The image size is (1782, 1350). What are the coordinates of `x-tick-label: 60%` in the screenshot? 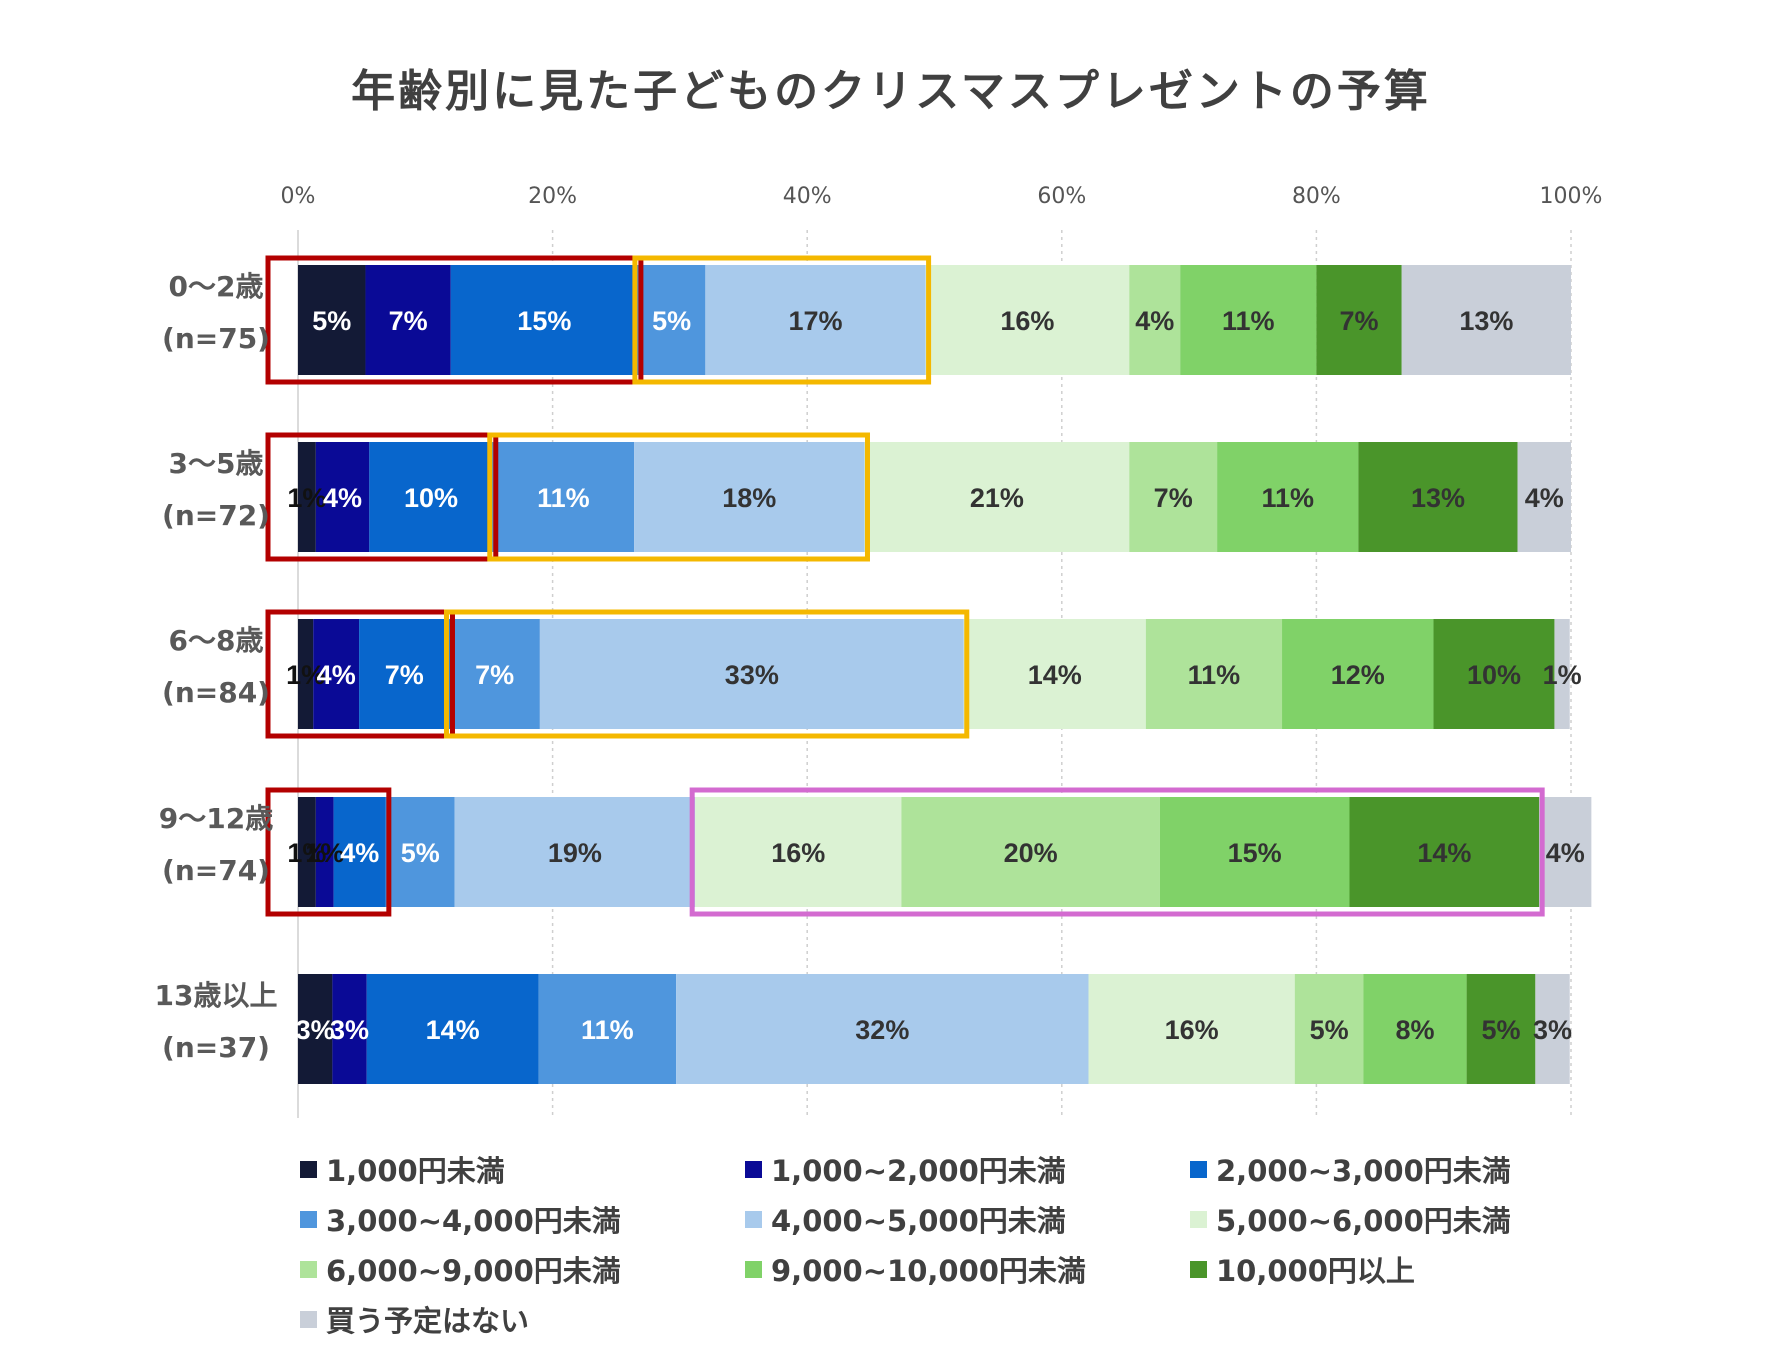 It's located at (1061, 196).